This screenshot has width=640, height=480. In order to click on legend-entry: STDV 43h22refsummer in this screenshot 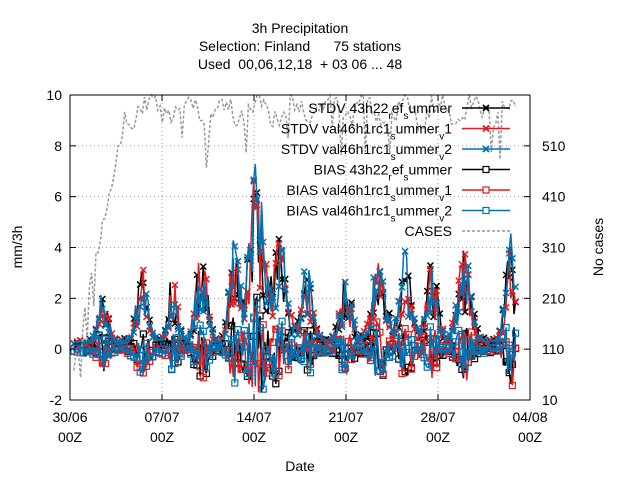, I will do `click(409, 111)`.